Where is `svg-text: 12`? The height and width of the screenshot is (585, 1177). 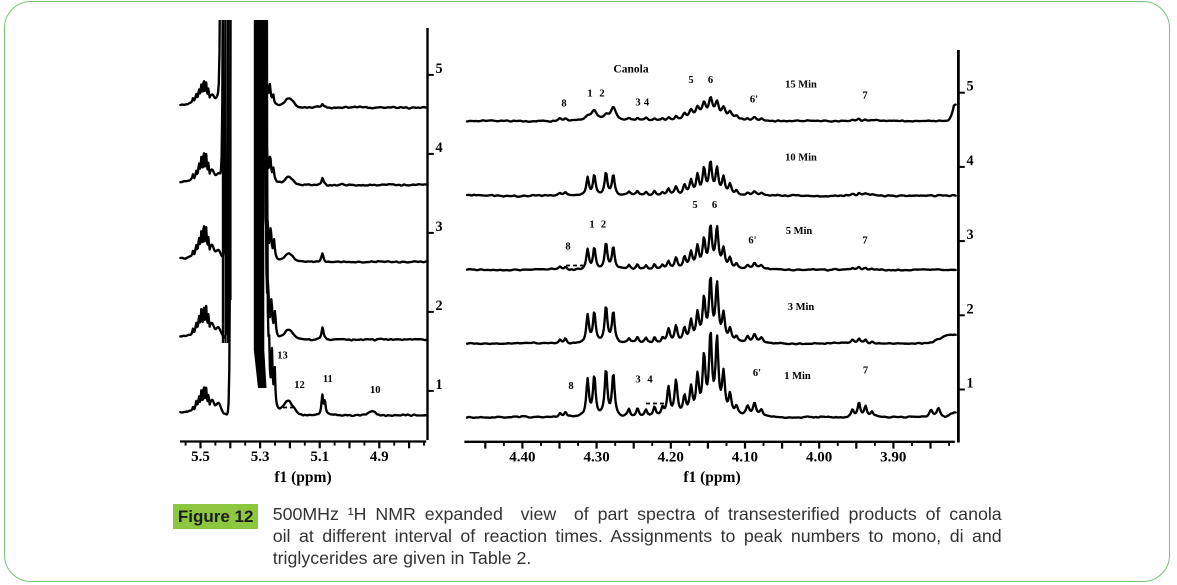 svg-text: 12 is located at coordinates (299, 385).